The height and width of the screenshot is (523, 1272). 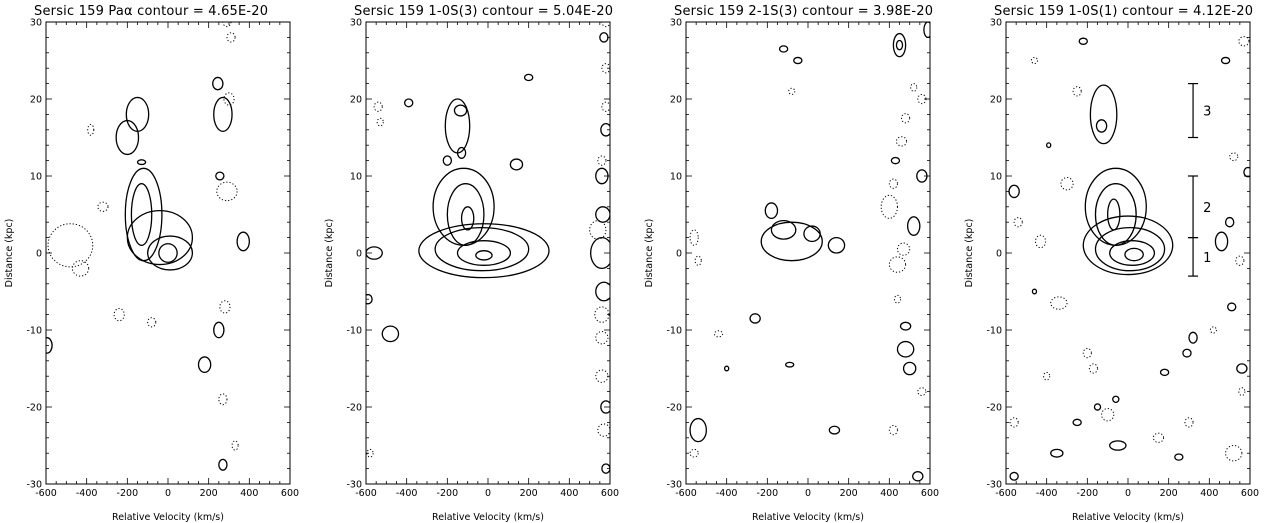 What do you see at coordinates (803, 11) in the screenshot?
I see `panel-title: Sersic 159 2-1S(3) contour = 3.98E-20` at bounding box center [803, 11].